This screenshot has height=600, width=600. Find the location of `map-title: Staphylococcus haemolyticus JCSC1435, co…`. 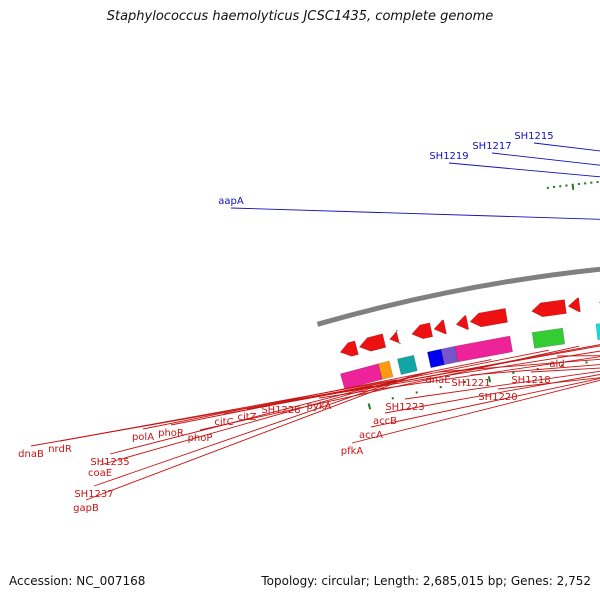

map-title: Staphylococcus haemolyticus JCSC1435, co… is located at coordinates (300, 16).